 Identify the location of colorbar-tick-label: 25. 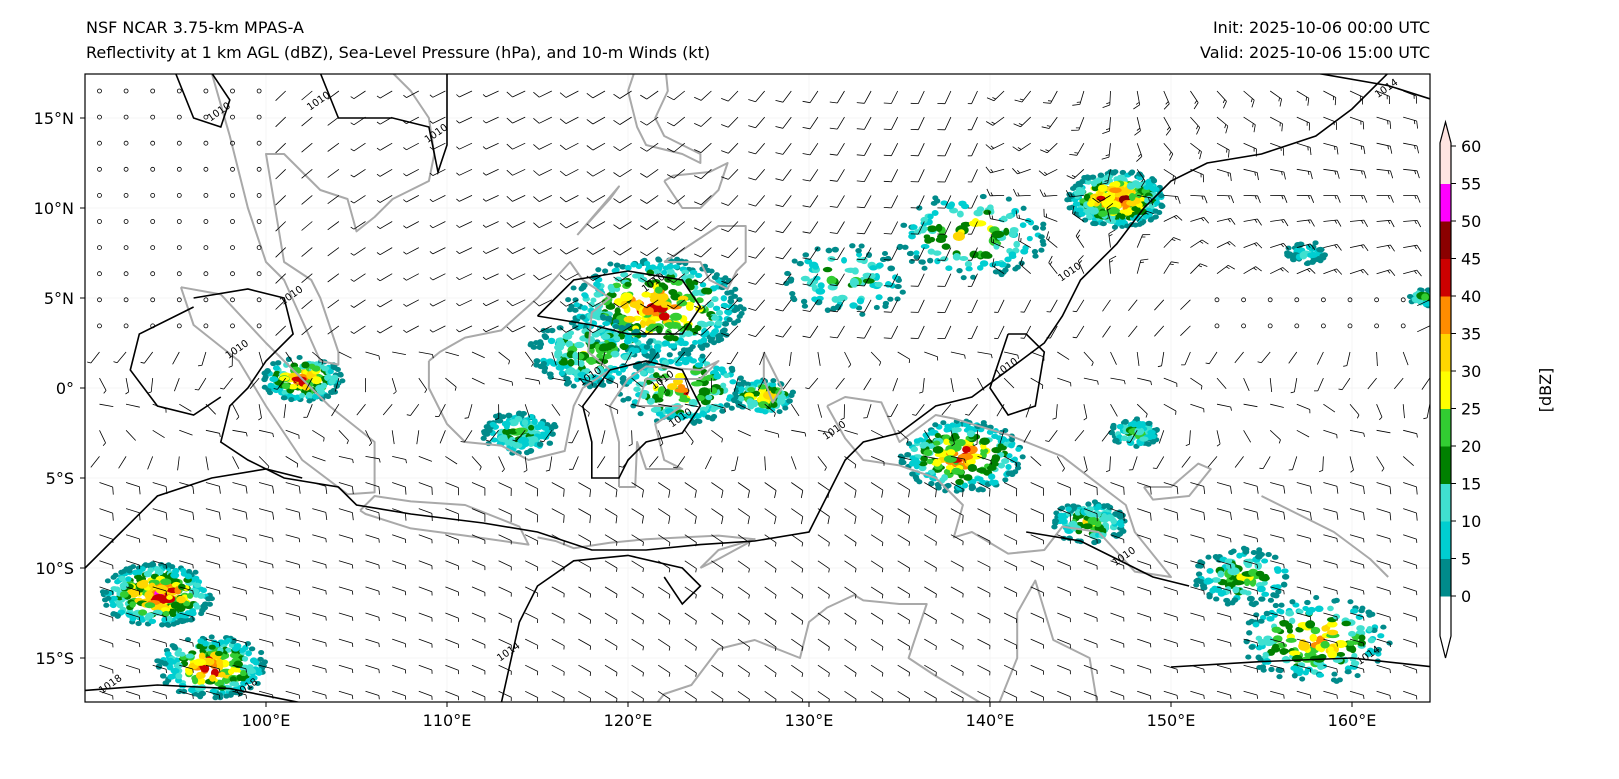
(1471, 409).